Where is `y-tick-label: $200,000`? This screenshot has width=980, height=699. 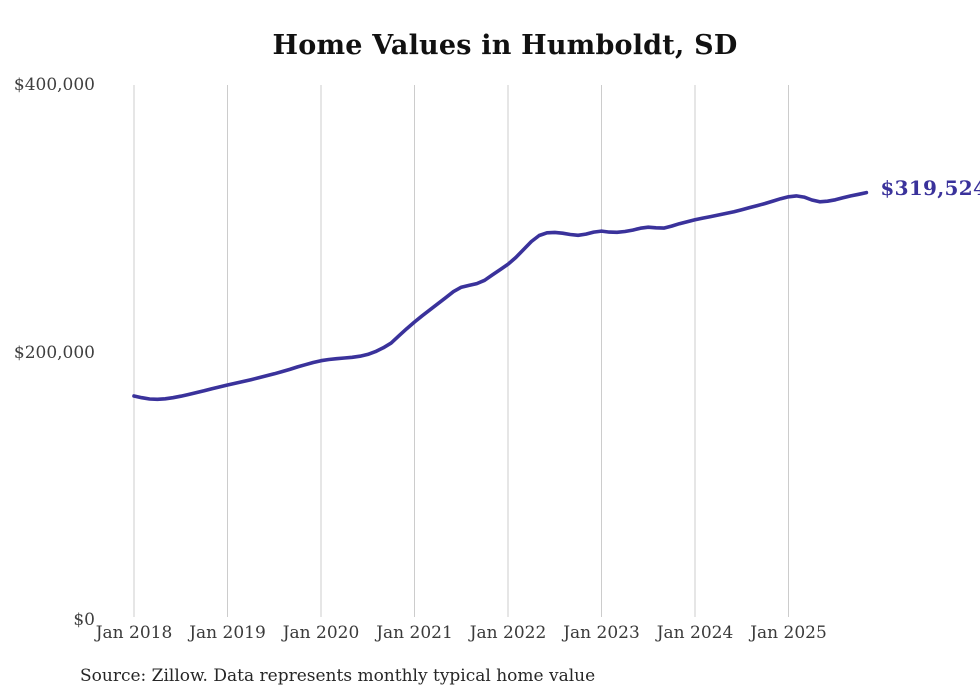 y-tick-label: $200,000 is located at coordinates (54, 352).